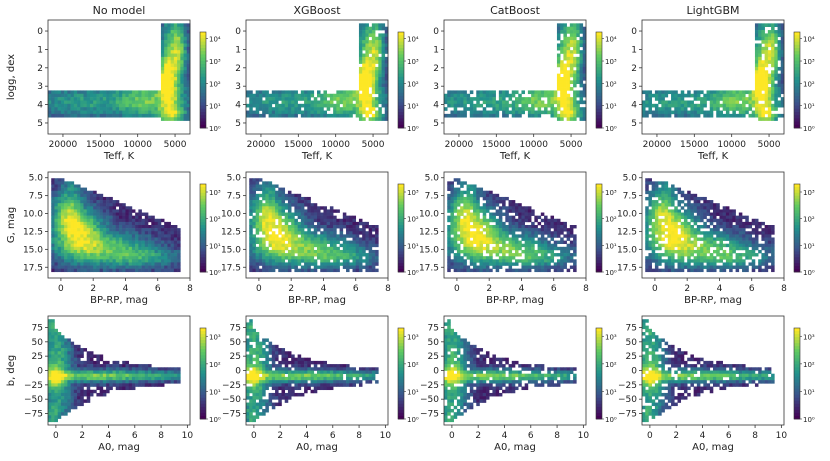  What do you see at coordinates (694, 145) in the screenshot?
I see `x-tick-label: 15000` at bounding box center [694, 145].